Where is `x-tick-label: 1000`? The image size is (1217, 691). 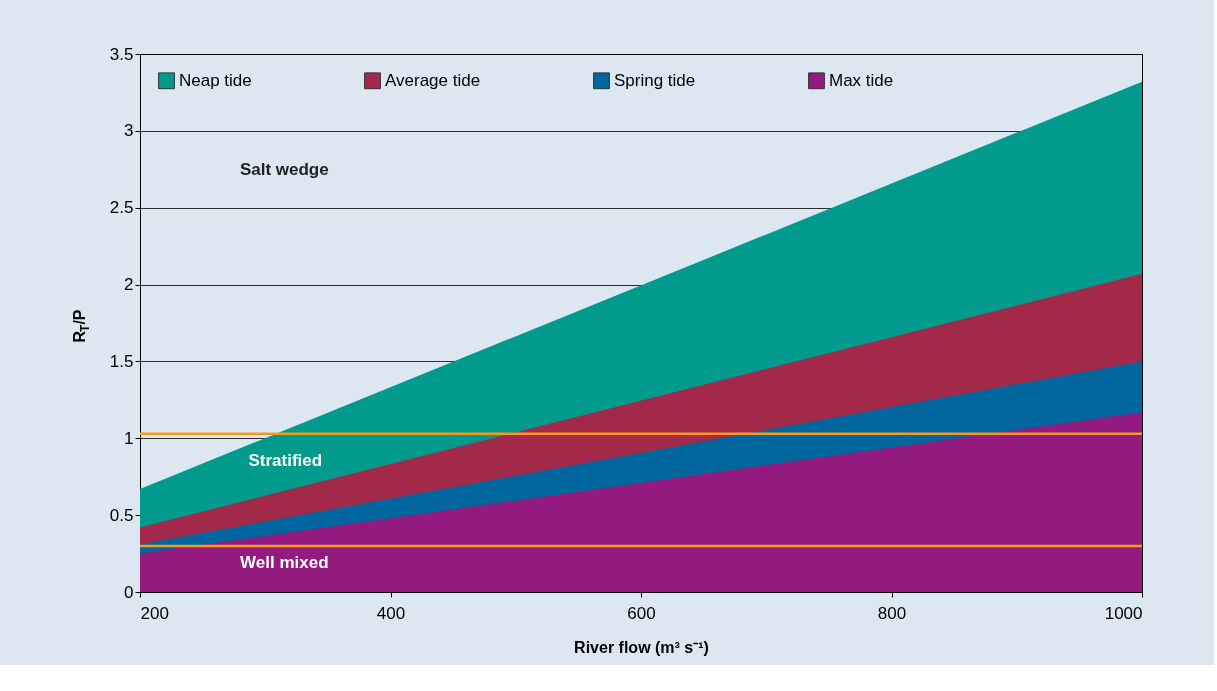
x-tick-label: 1000 is located at coordinates (1123, 613).